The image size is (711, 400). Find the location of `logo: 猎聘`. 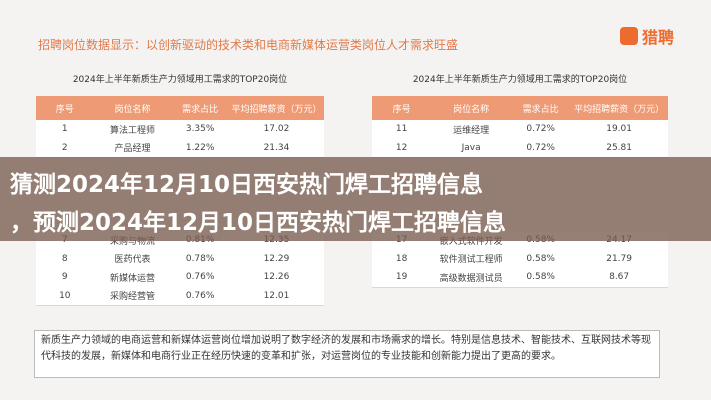

logo: 猎聘 is located at coordinates (647, 36).